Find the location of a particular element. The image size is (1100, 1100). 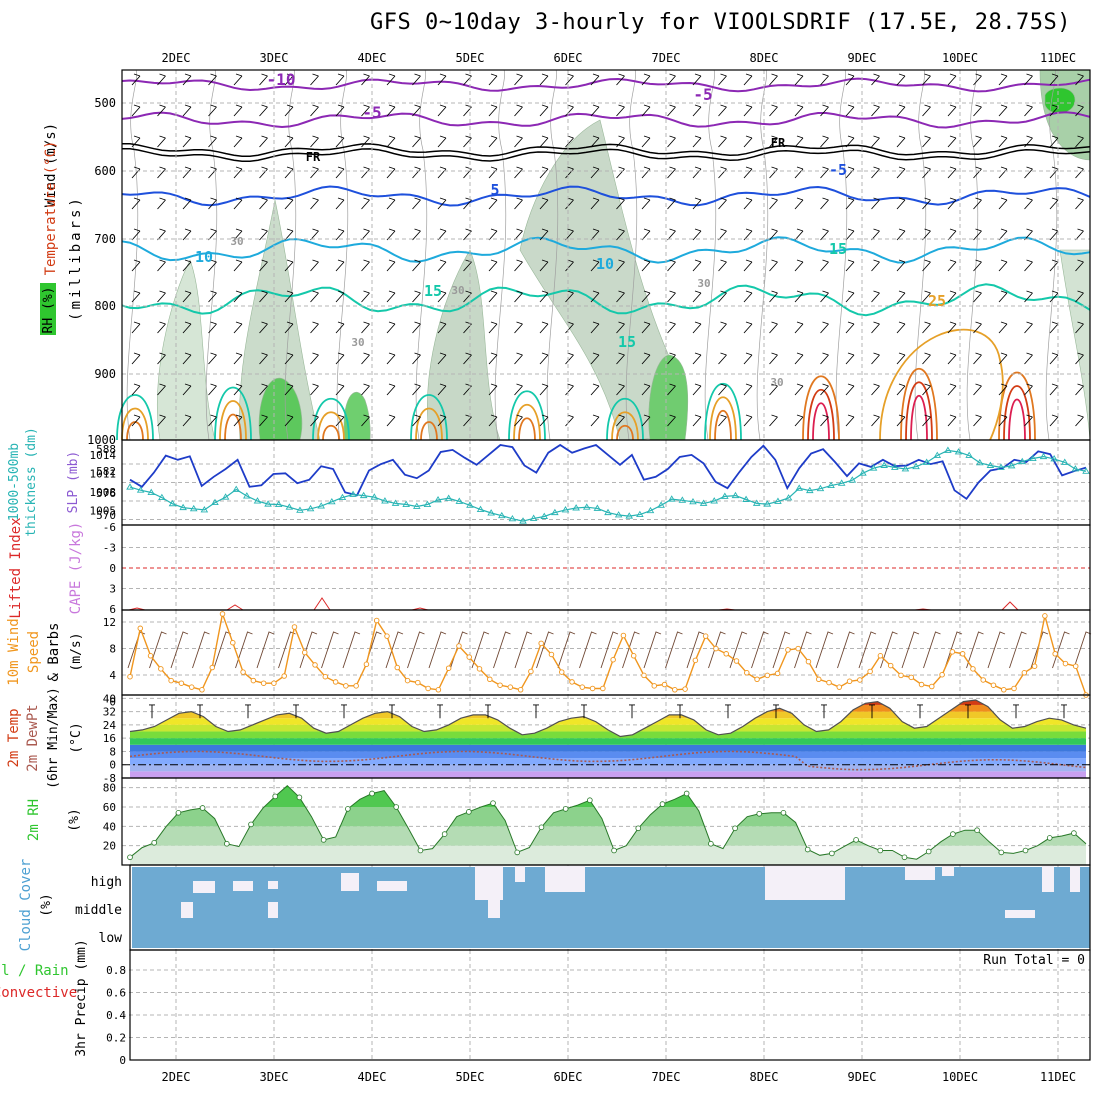

temp-tick-label: 8 is located at coordinates (112, 751).